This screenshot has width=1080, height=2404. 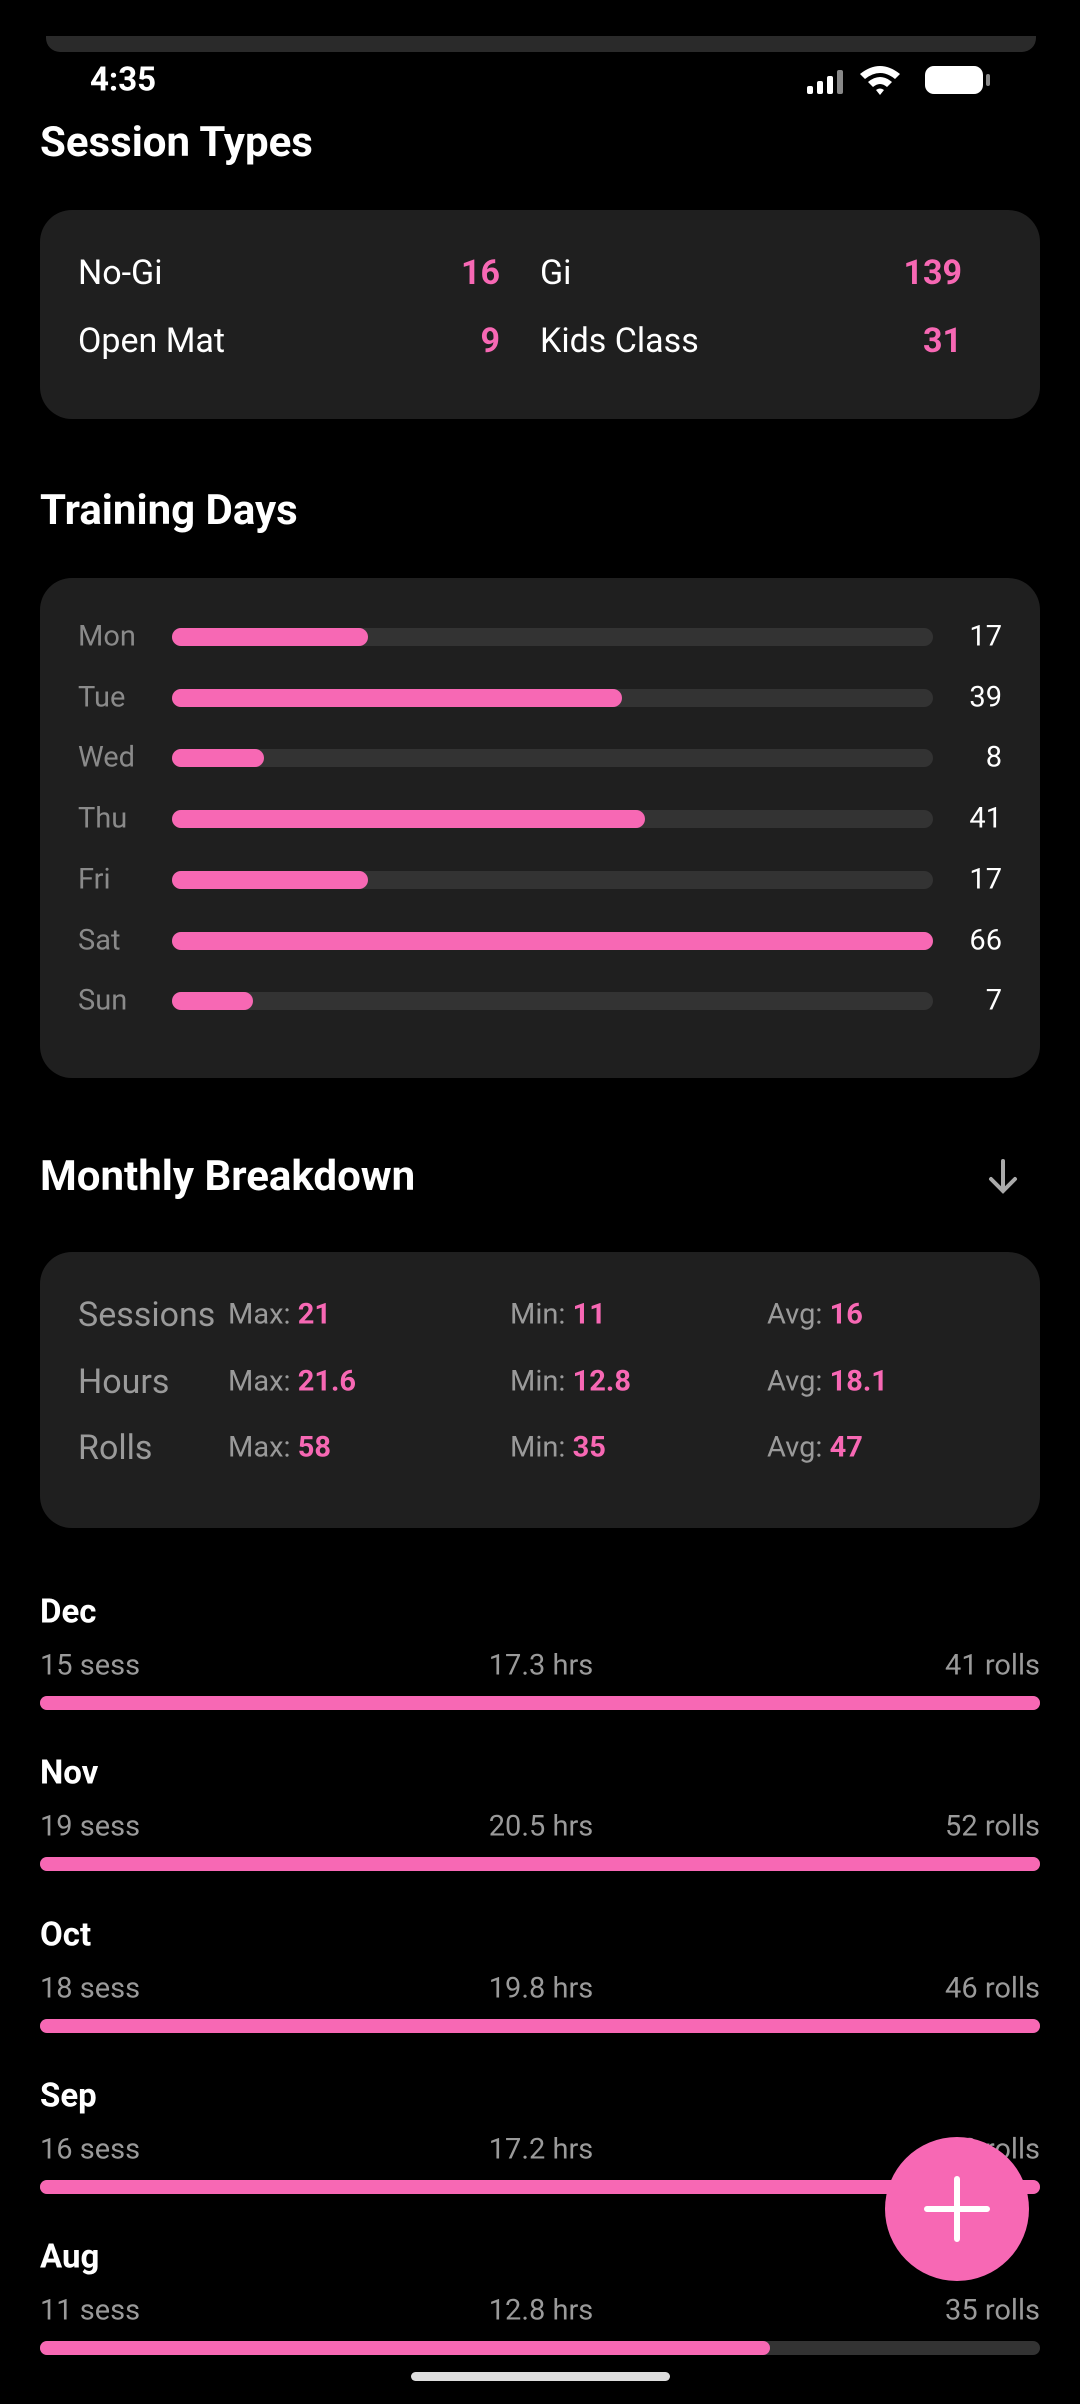 I want to click on stat-label: Hours, so click(x=124, y=1381).